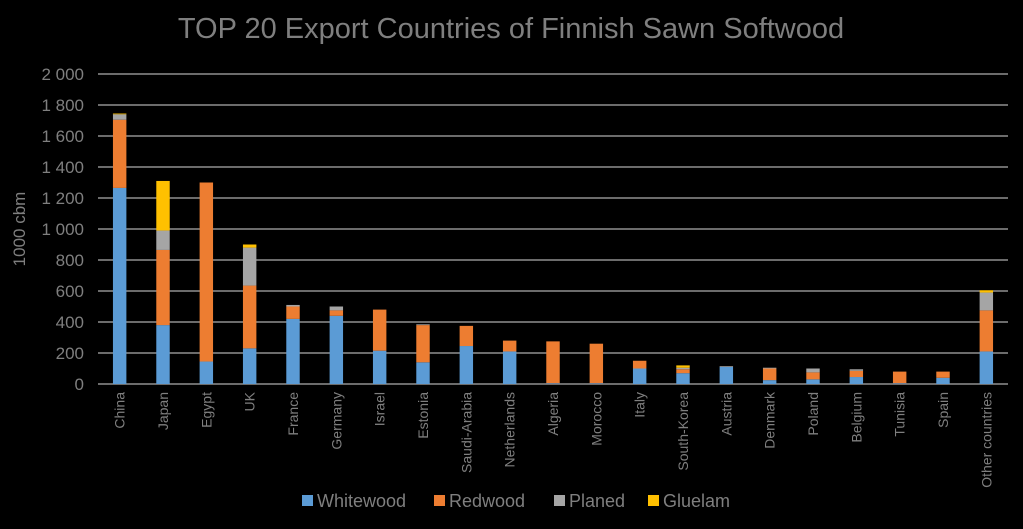  I want to click on y-tick-label: 800, so click(70, 260).